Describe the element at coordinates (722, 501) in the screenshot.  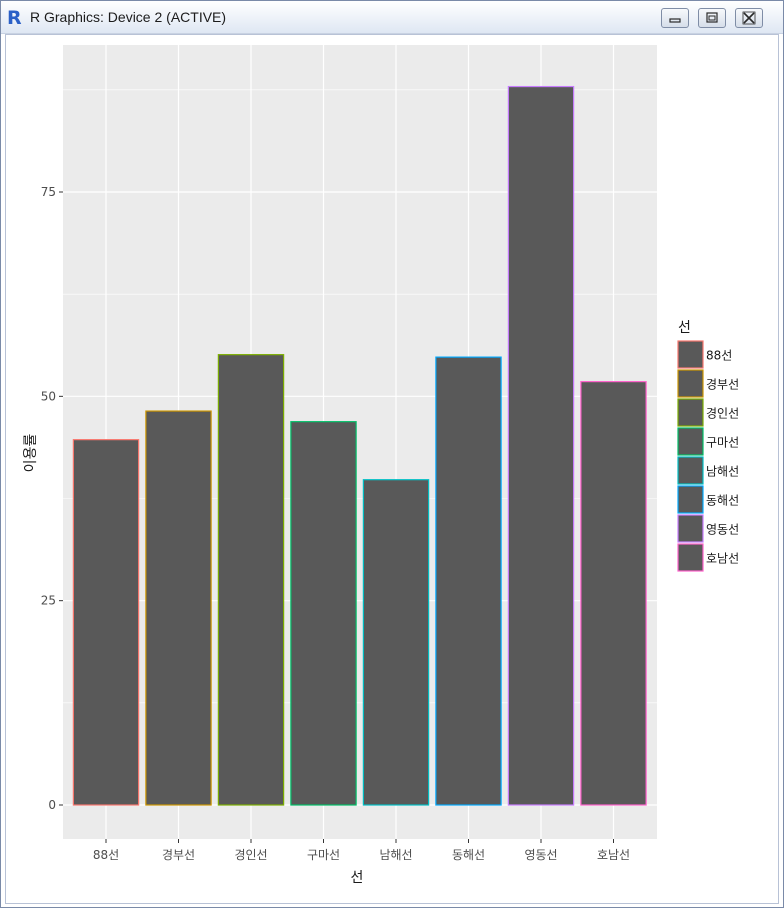
I see `legend-label: 동해선` at that location.